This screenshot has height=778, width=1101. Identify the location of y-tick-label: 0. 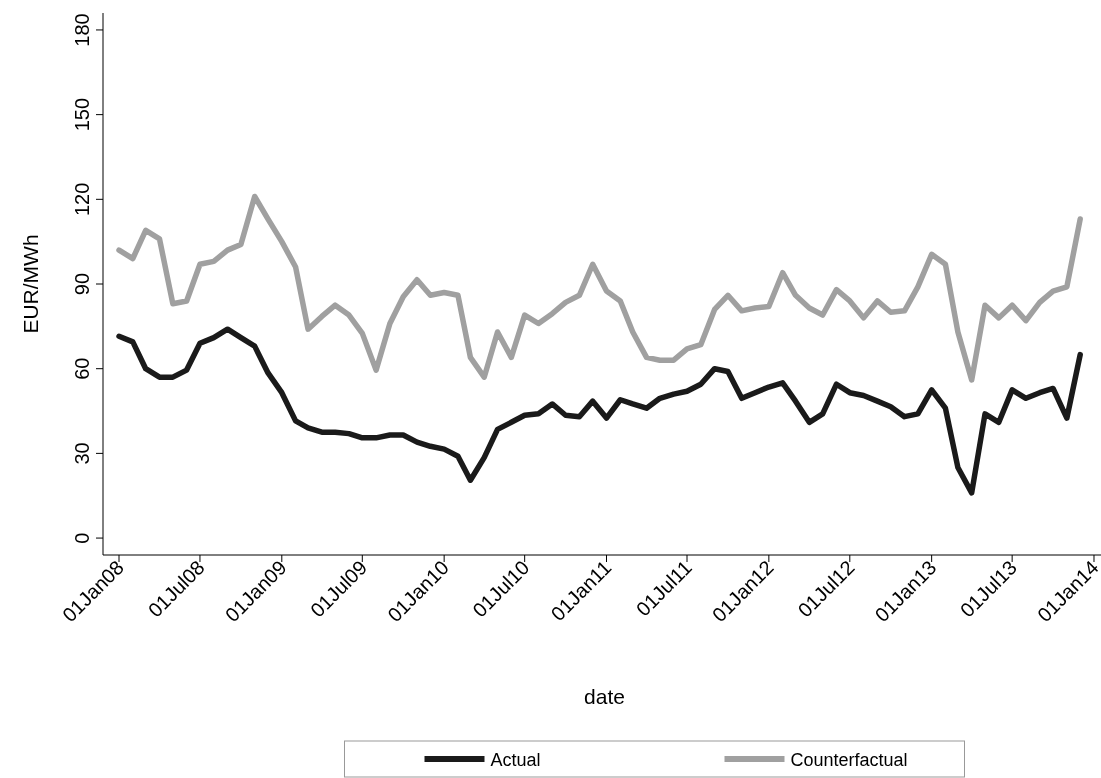
(82, 538).